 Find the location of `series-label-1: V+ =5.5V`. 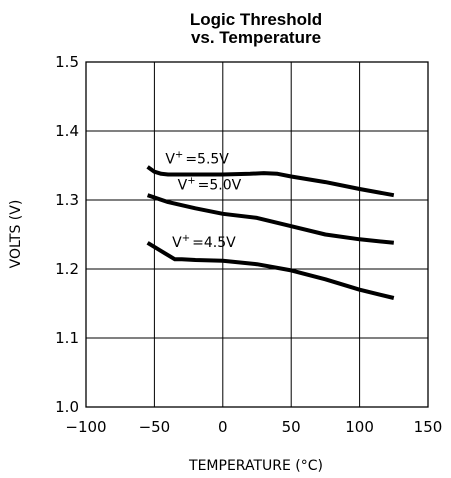

series-label-1: V+ =5.5V is located at coordinates (197, 158).